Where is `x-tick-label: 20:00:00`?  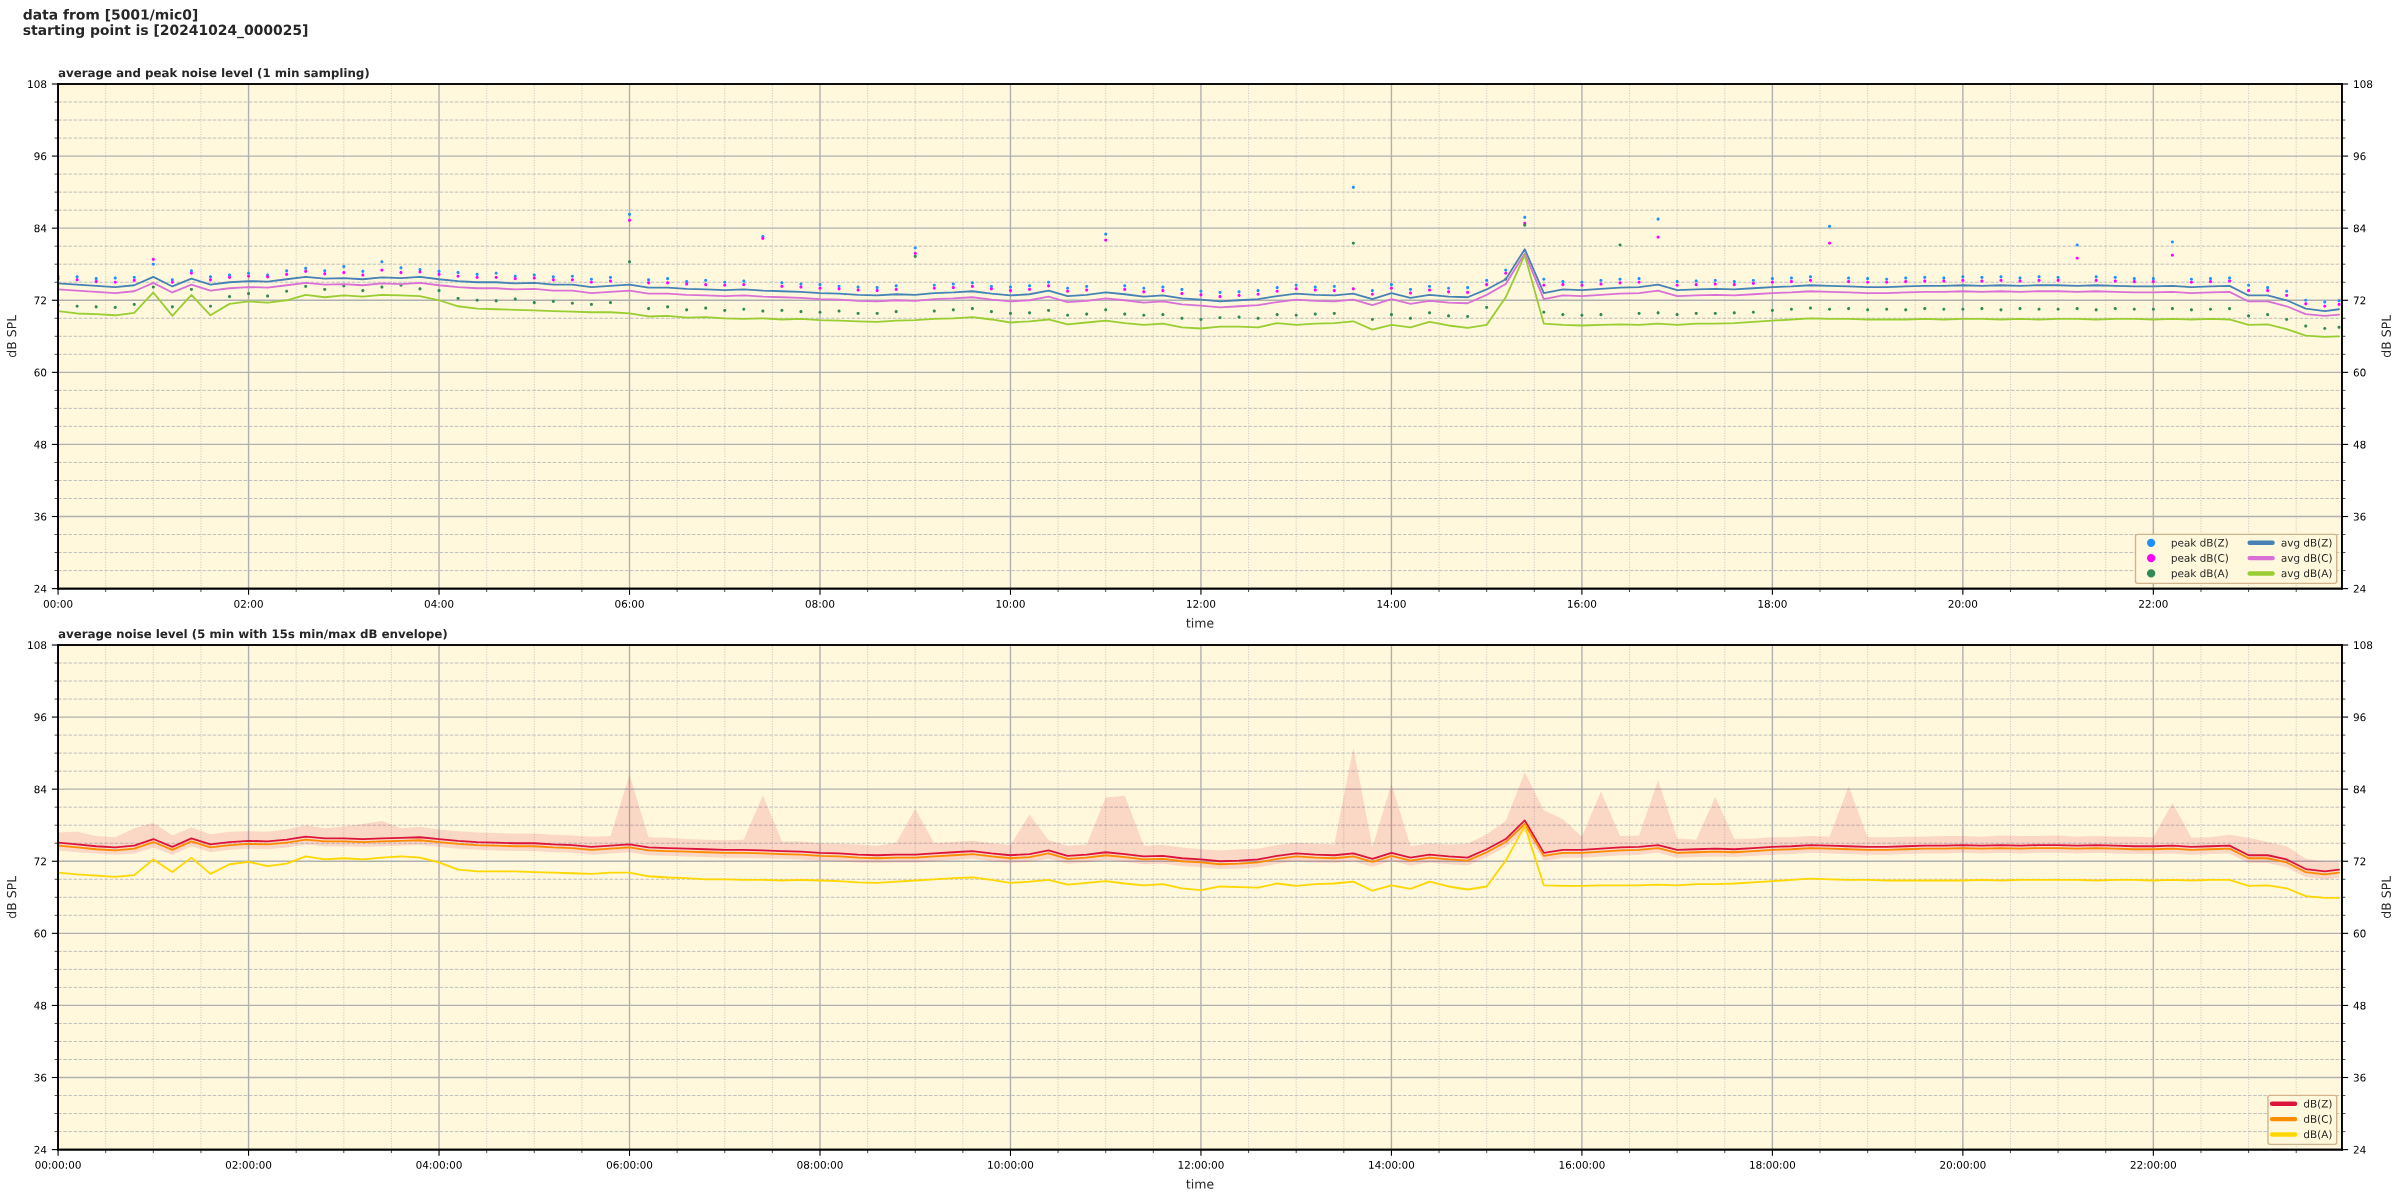 x-tick-label: 20:00:00 is located at coordinates (1963, 1164).